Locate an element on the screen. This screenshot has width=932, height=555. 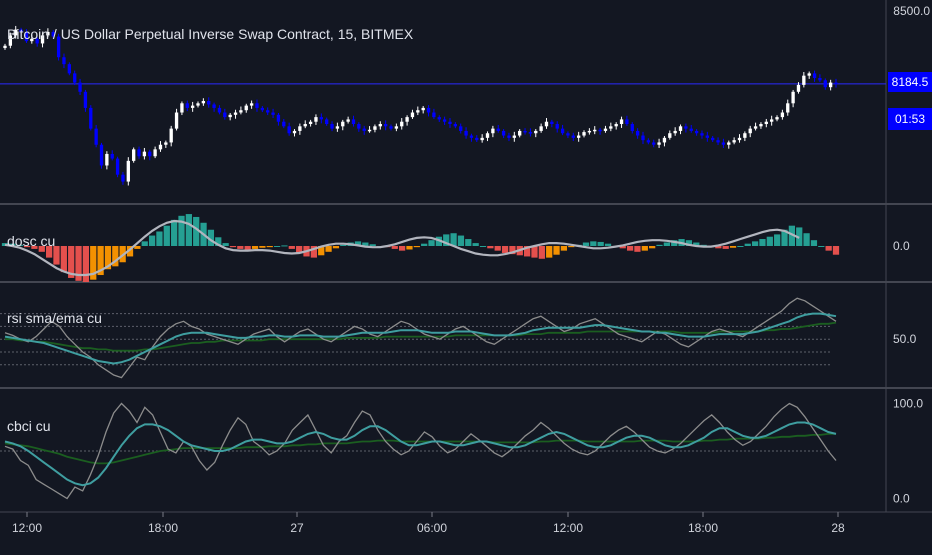
rsi-pane is located at coordinates (418, 338).